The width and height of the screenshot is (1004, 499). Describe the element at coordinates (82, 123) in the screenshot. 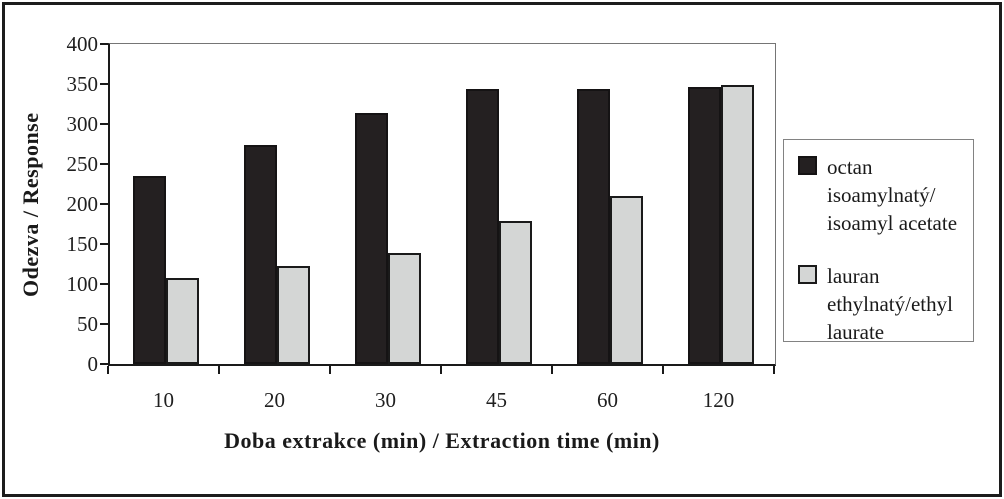

I see `y-tick-label-300: 300` at that location.